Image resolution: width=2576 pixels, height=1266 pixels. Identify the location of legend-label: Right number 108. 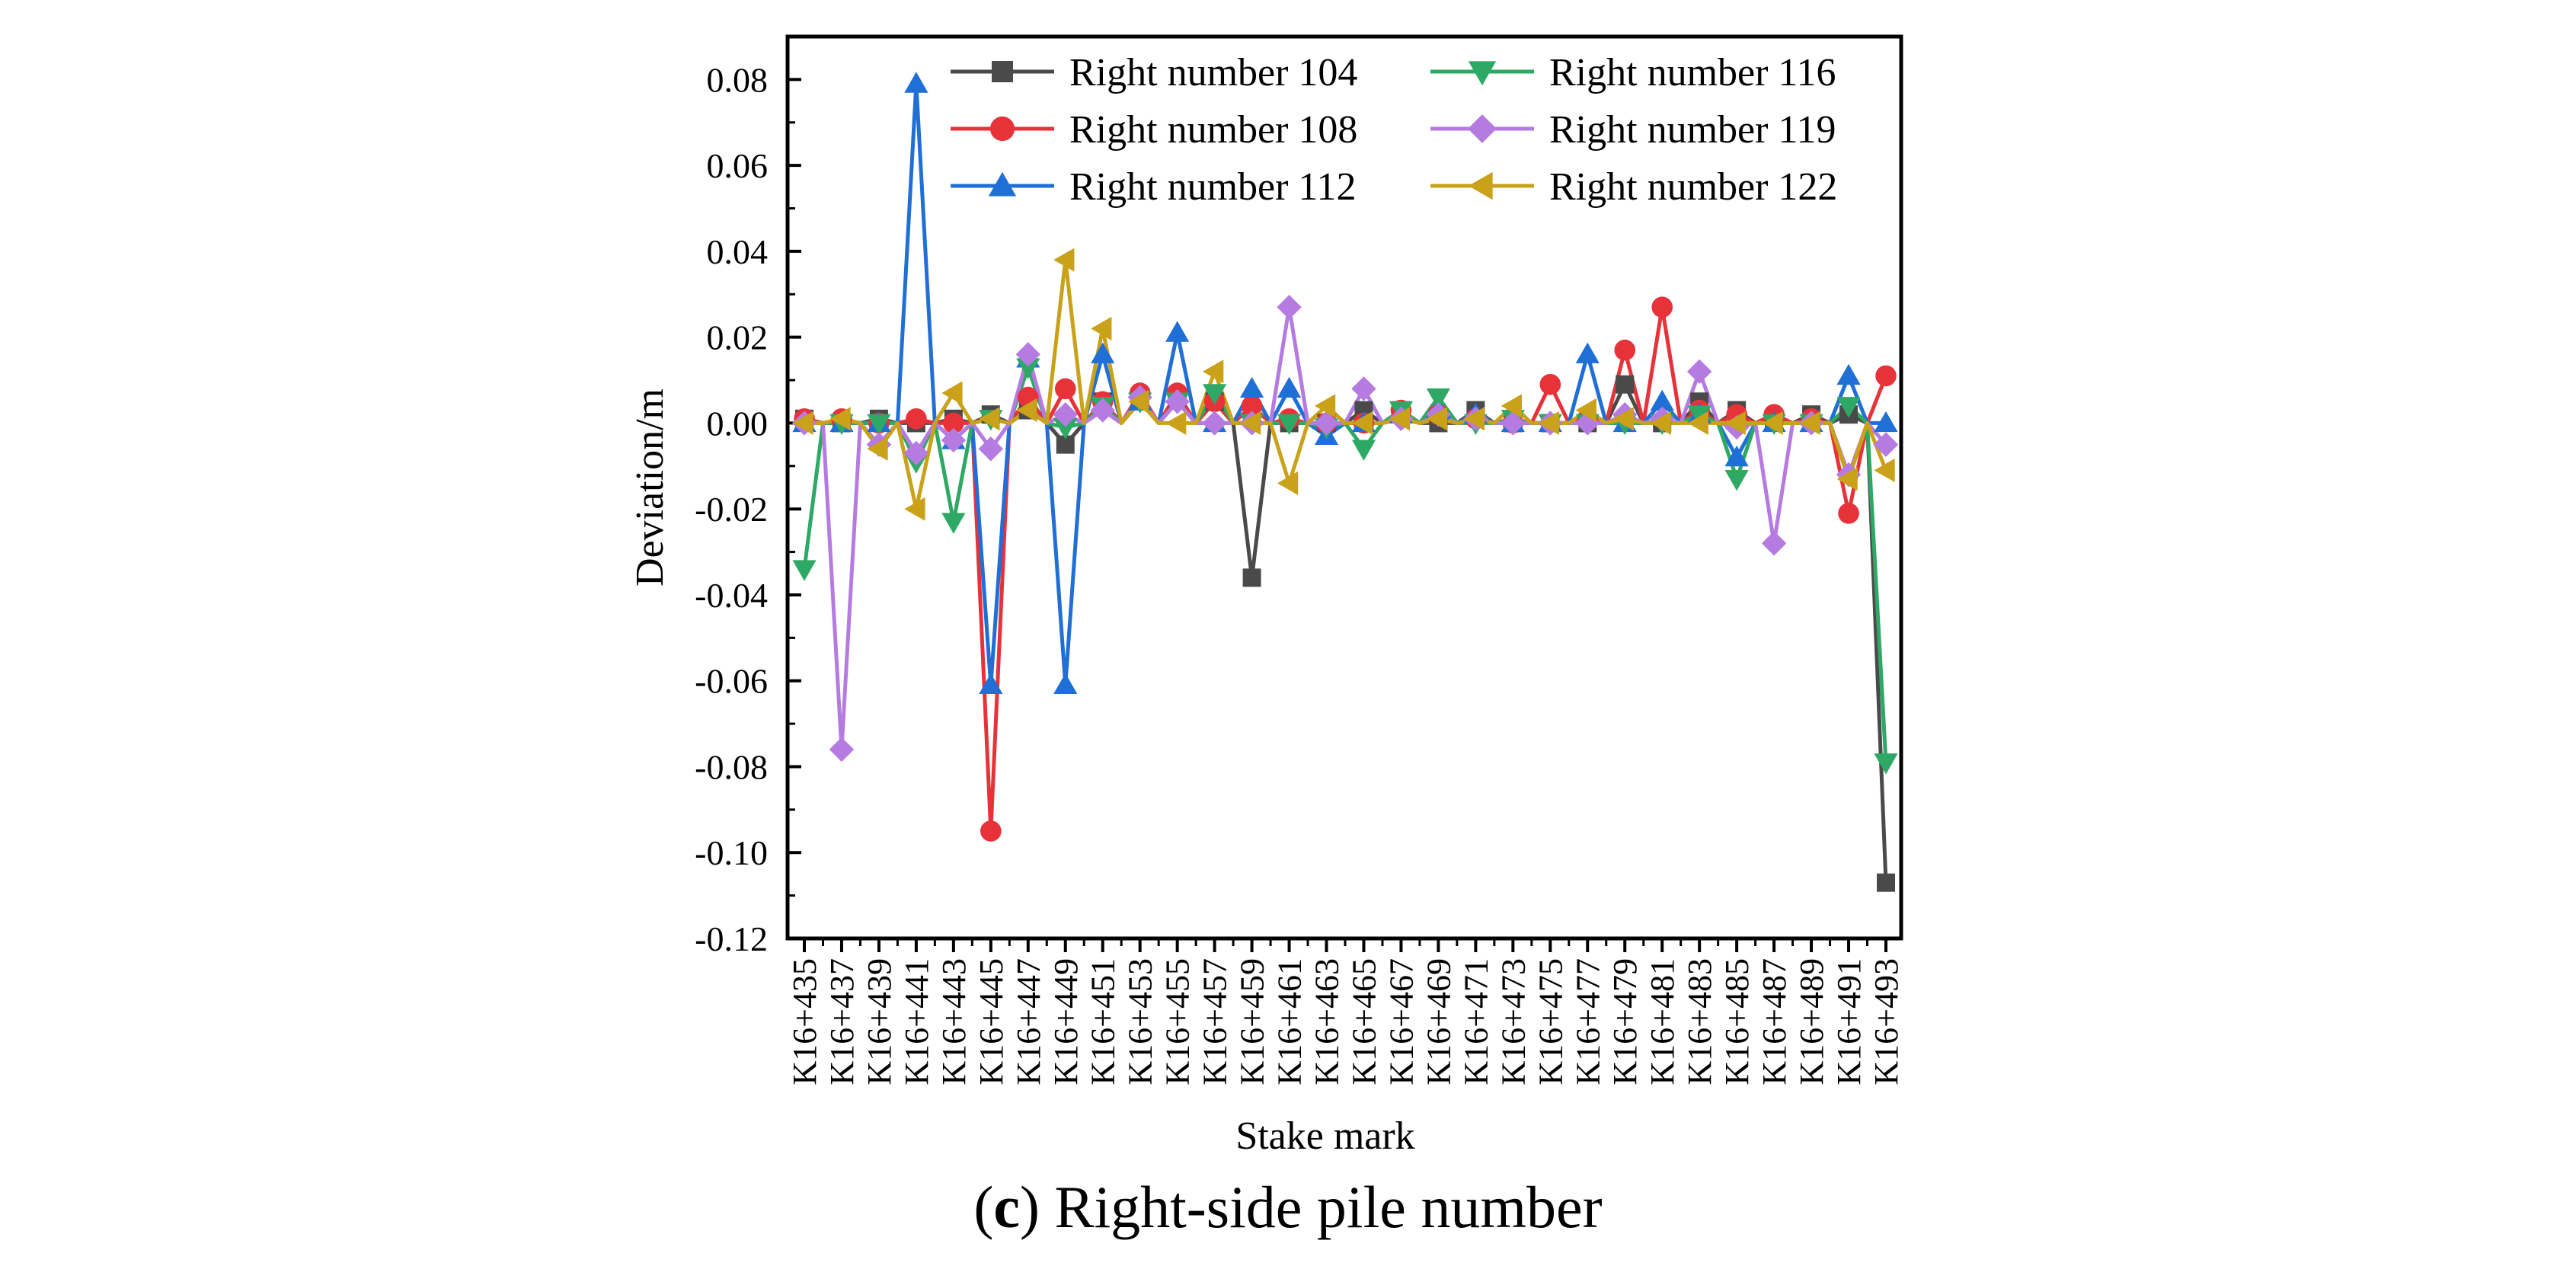
(1213, 130).